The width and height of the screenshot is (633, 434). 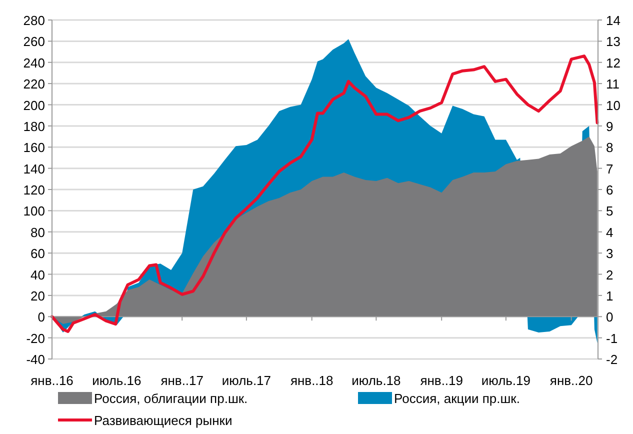 I want to click on y2-tick-label: 9, so click(x=610, y=126).